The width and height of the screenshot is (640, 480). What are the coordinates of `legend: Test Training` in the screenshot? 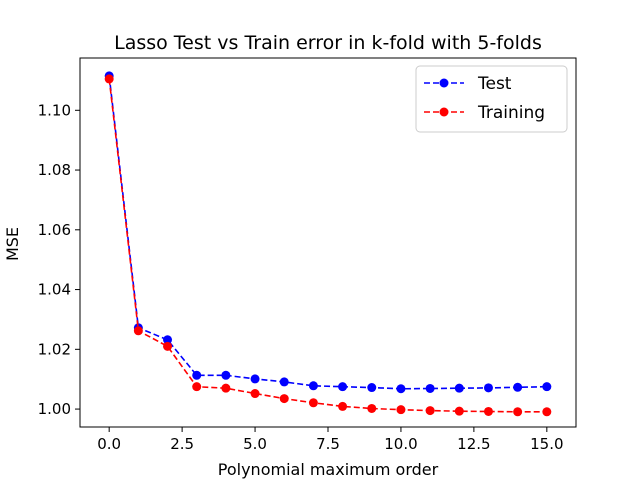 It's located at (491, 99).